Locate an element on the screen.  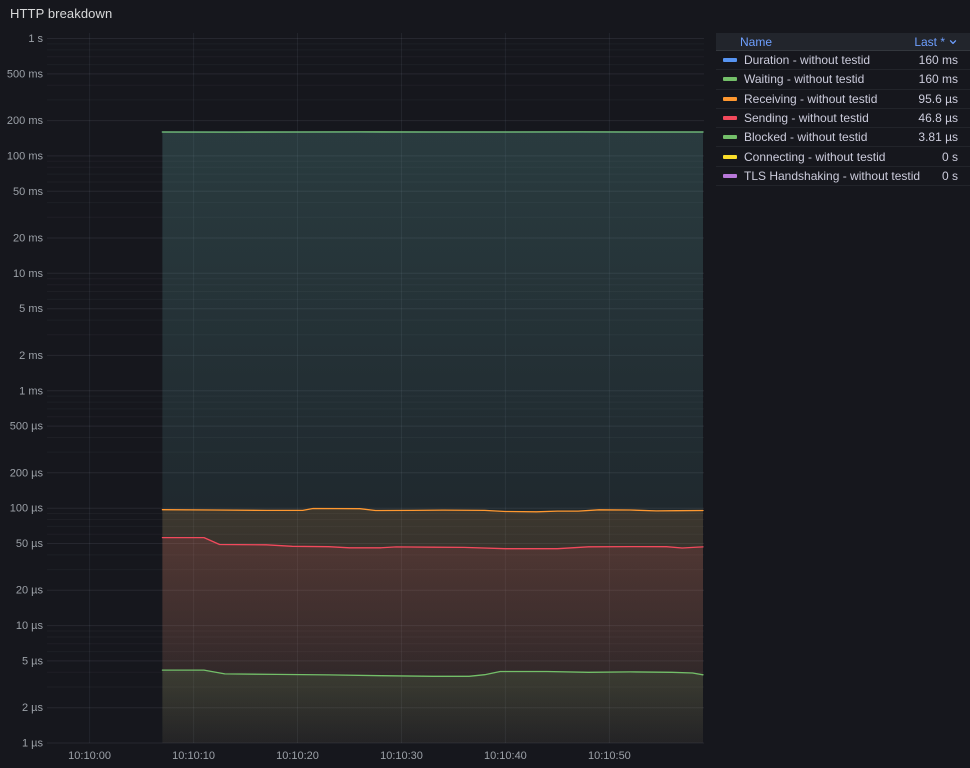
y-tick-label: 1 ms is located at coordinates (31, 391).